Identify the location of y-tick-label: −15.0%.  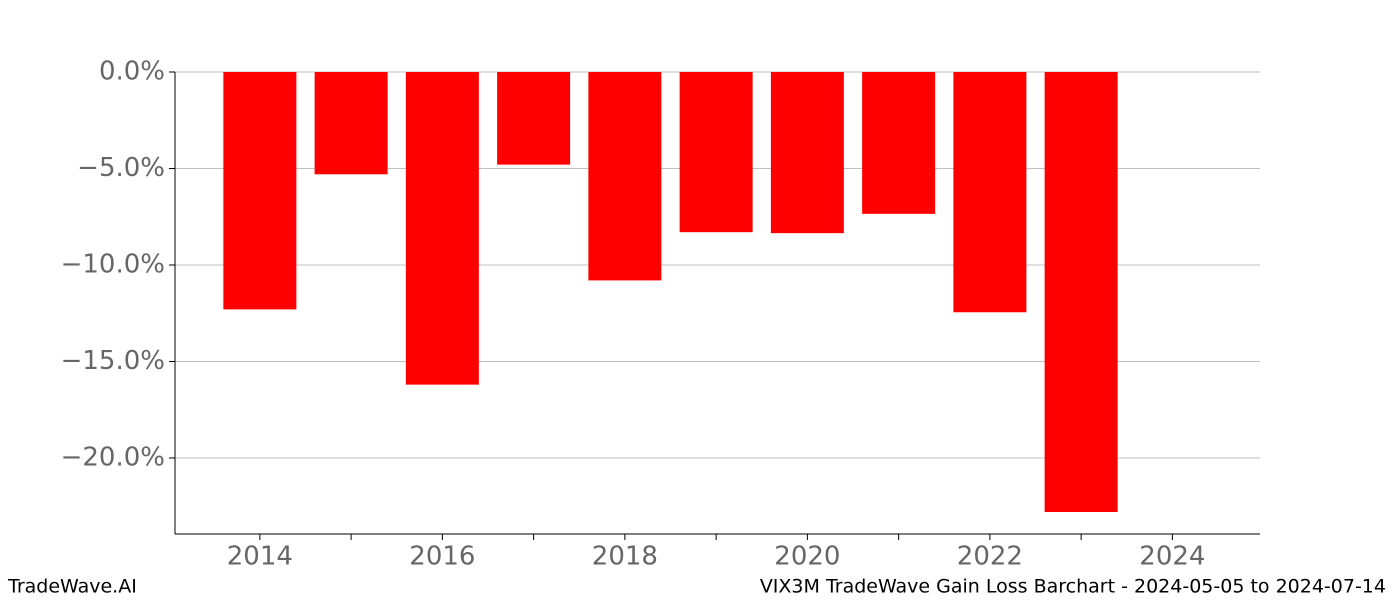
(113, 361).